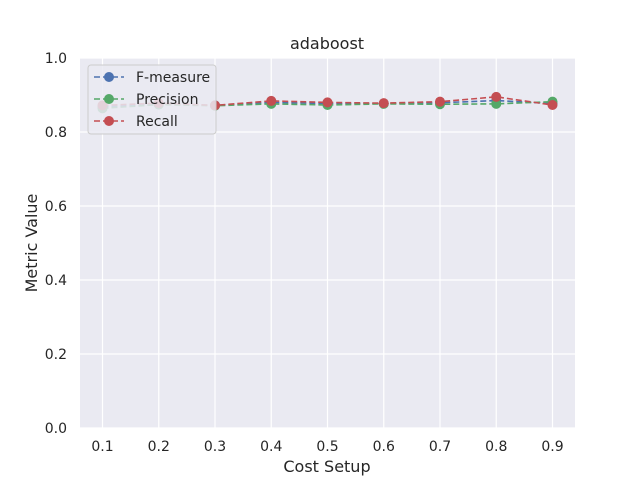  I want to click on y-tick-label: 0.8, so click(56, 133).